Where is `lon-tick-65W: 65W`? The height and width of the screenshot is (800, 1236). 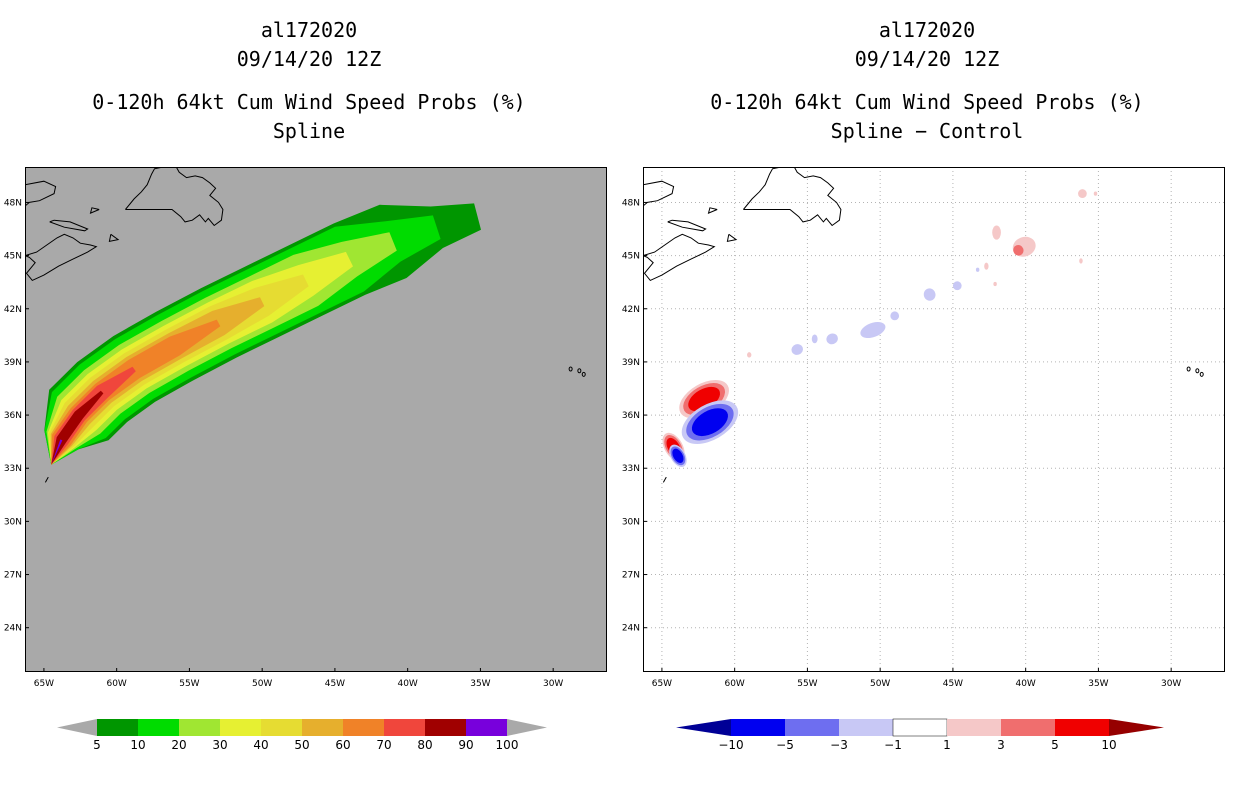
lon-tick-65W: 65W is located at coordinates (662, 684).